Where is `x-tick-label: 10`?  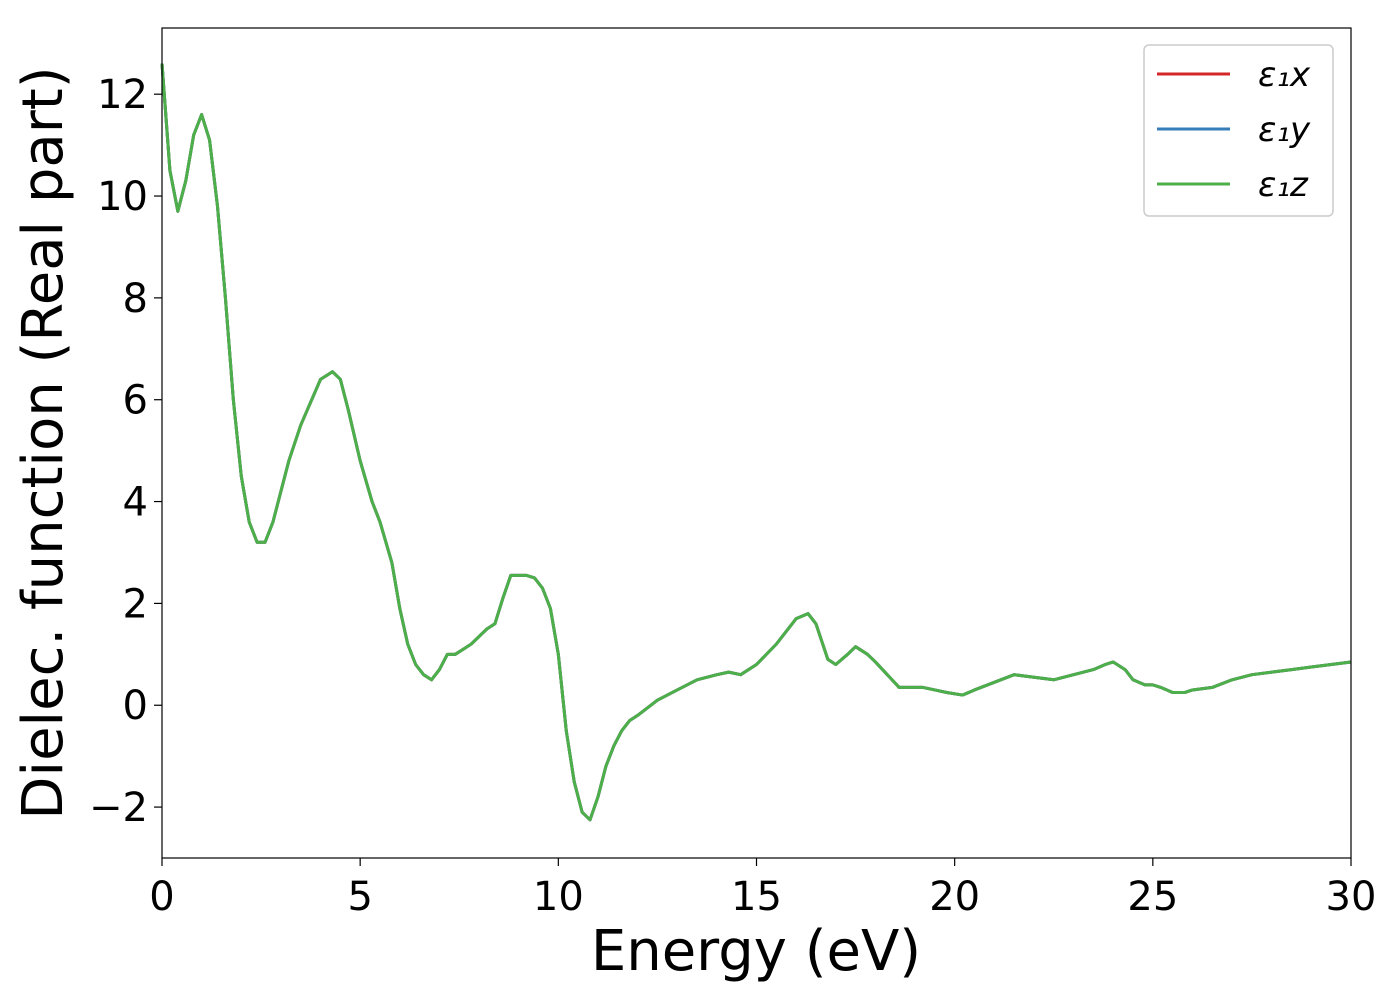 x-tick-label: 10 is located at coordinates (558, 897).